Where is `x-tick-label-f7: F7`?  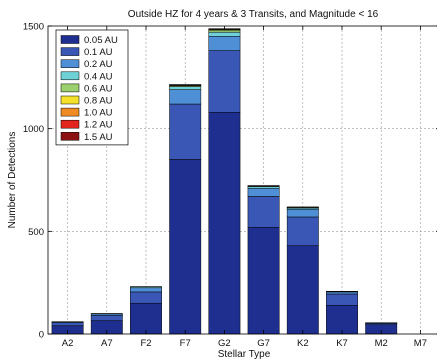 x-tick-label-f7: F7 is located at coordinates (185, 343).